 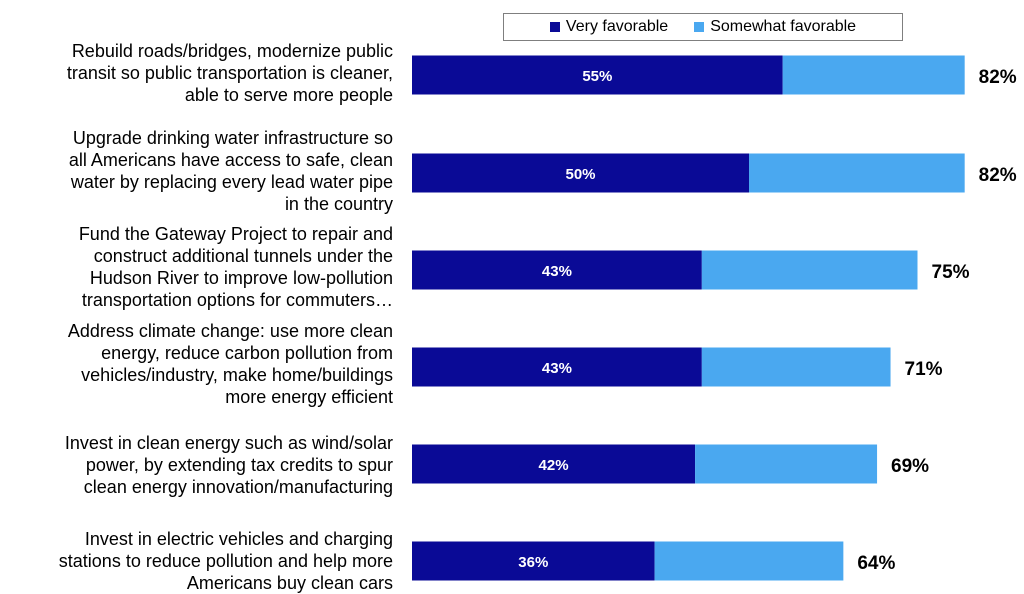 I want to click on category-label-line: water by replacing every lead water pipe, so click(x=231, y=182).